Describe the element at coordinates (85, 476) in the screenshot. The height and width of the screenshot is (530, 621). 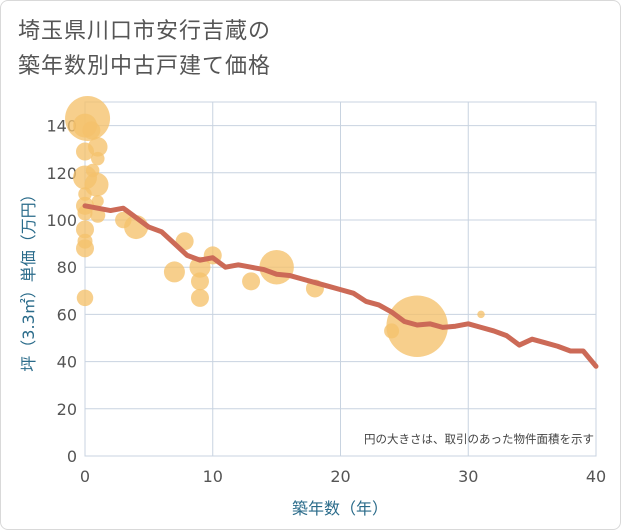
I see `x-tick-label: 0` at that location.